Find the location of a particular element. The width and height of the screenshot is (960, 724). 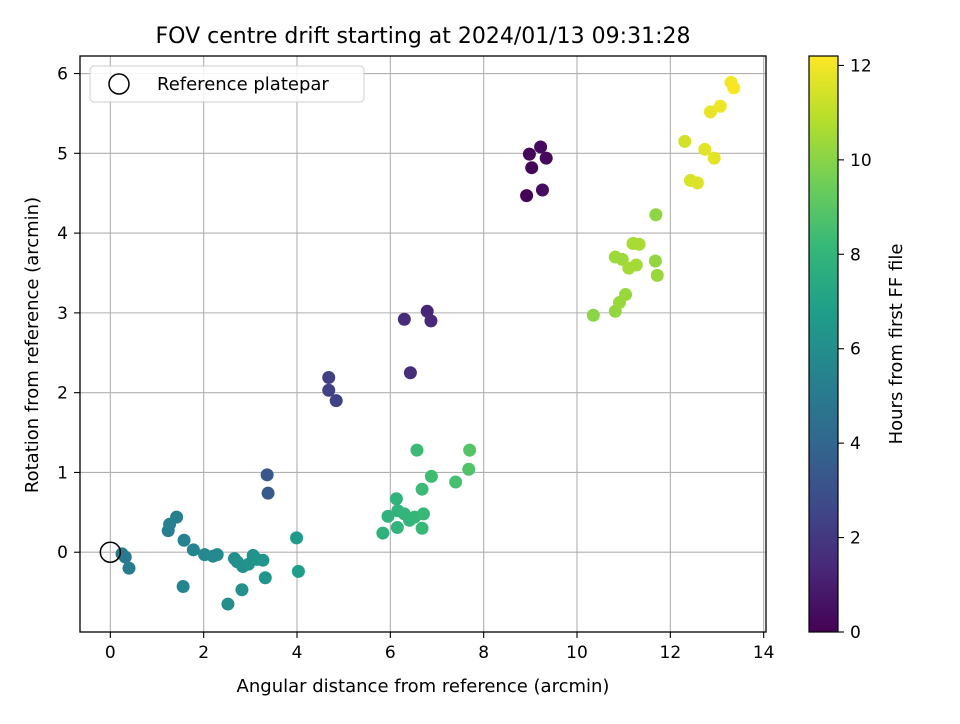

x-axis-ticks: 0 2 4 6 8 10 12 14 is located at coordinates (440, 647).